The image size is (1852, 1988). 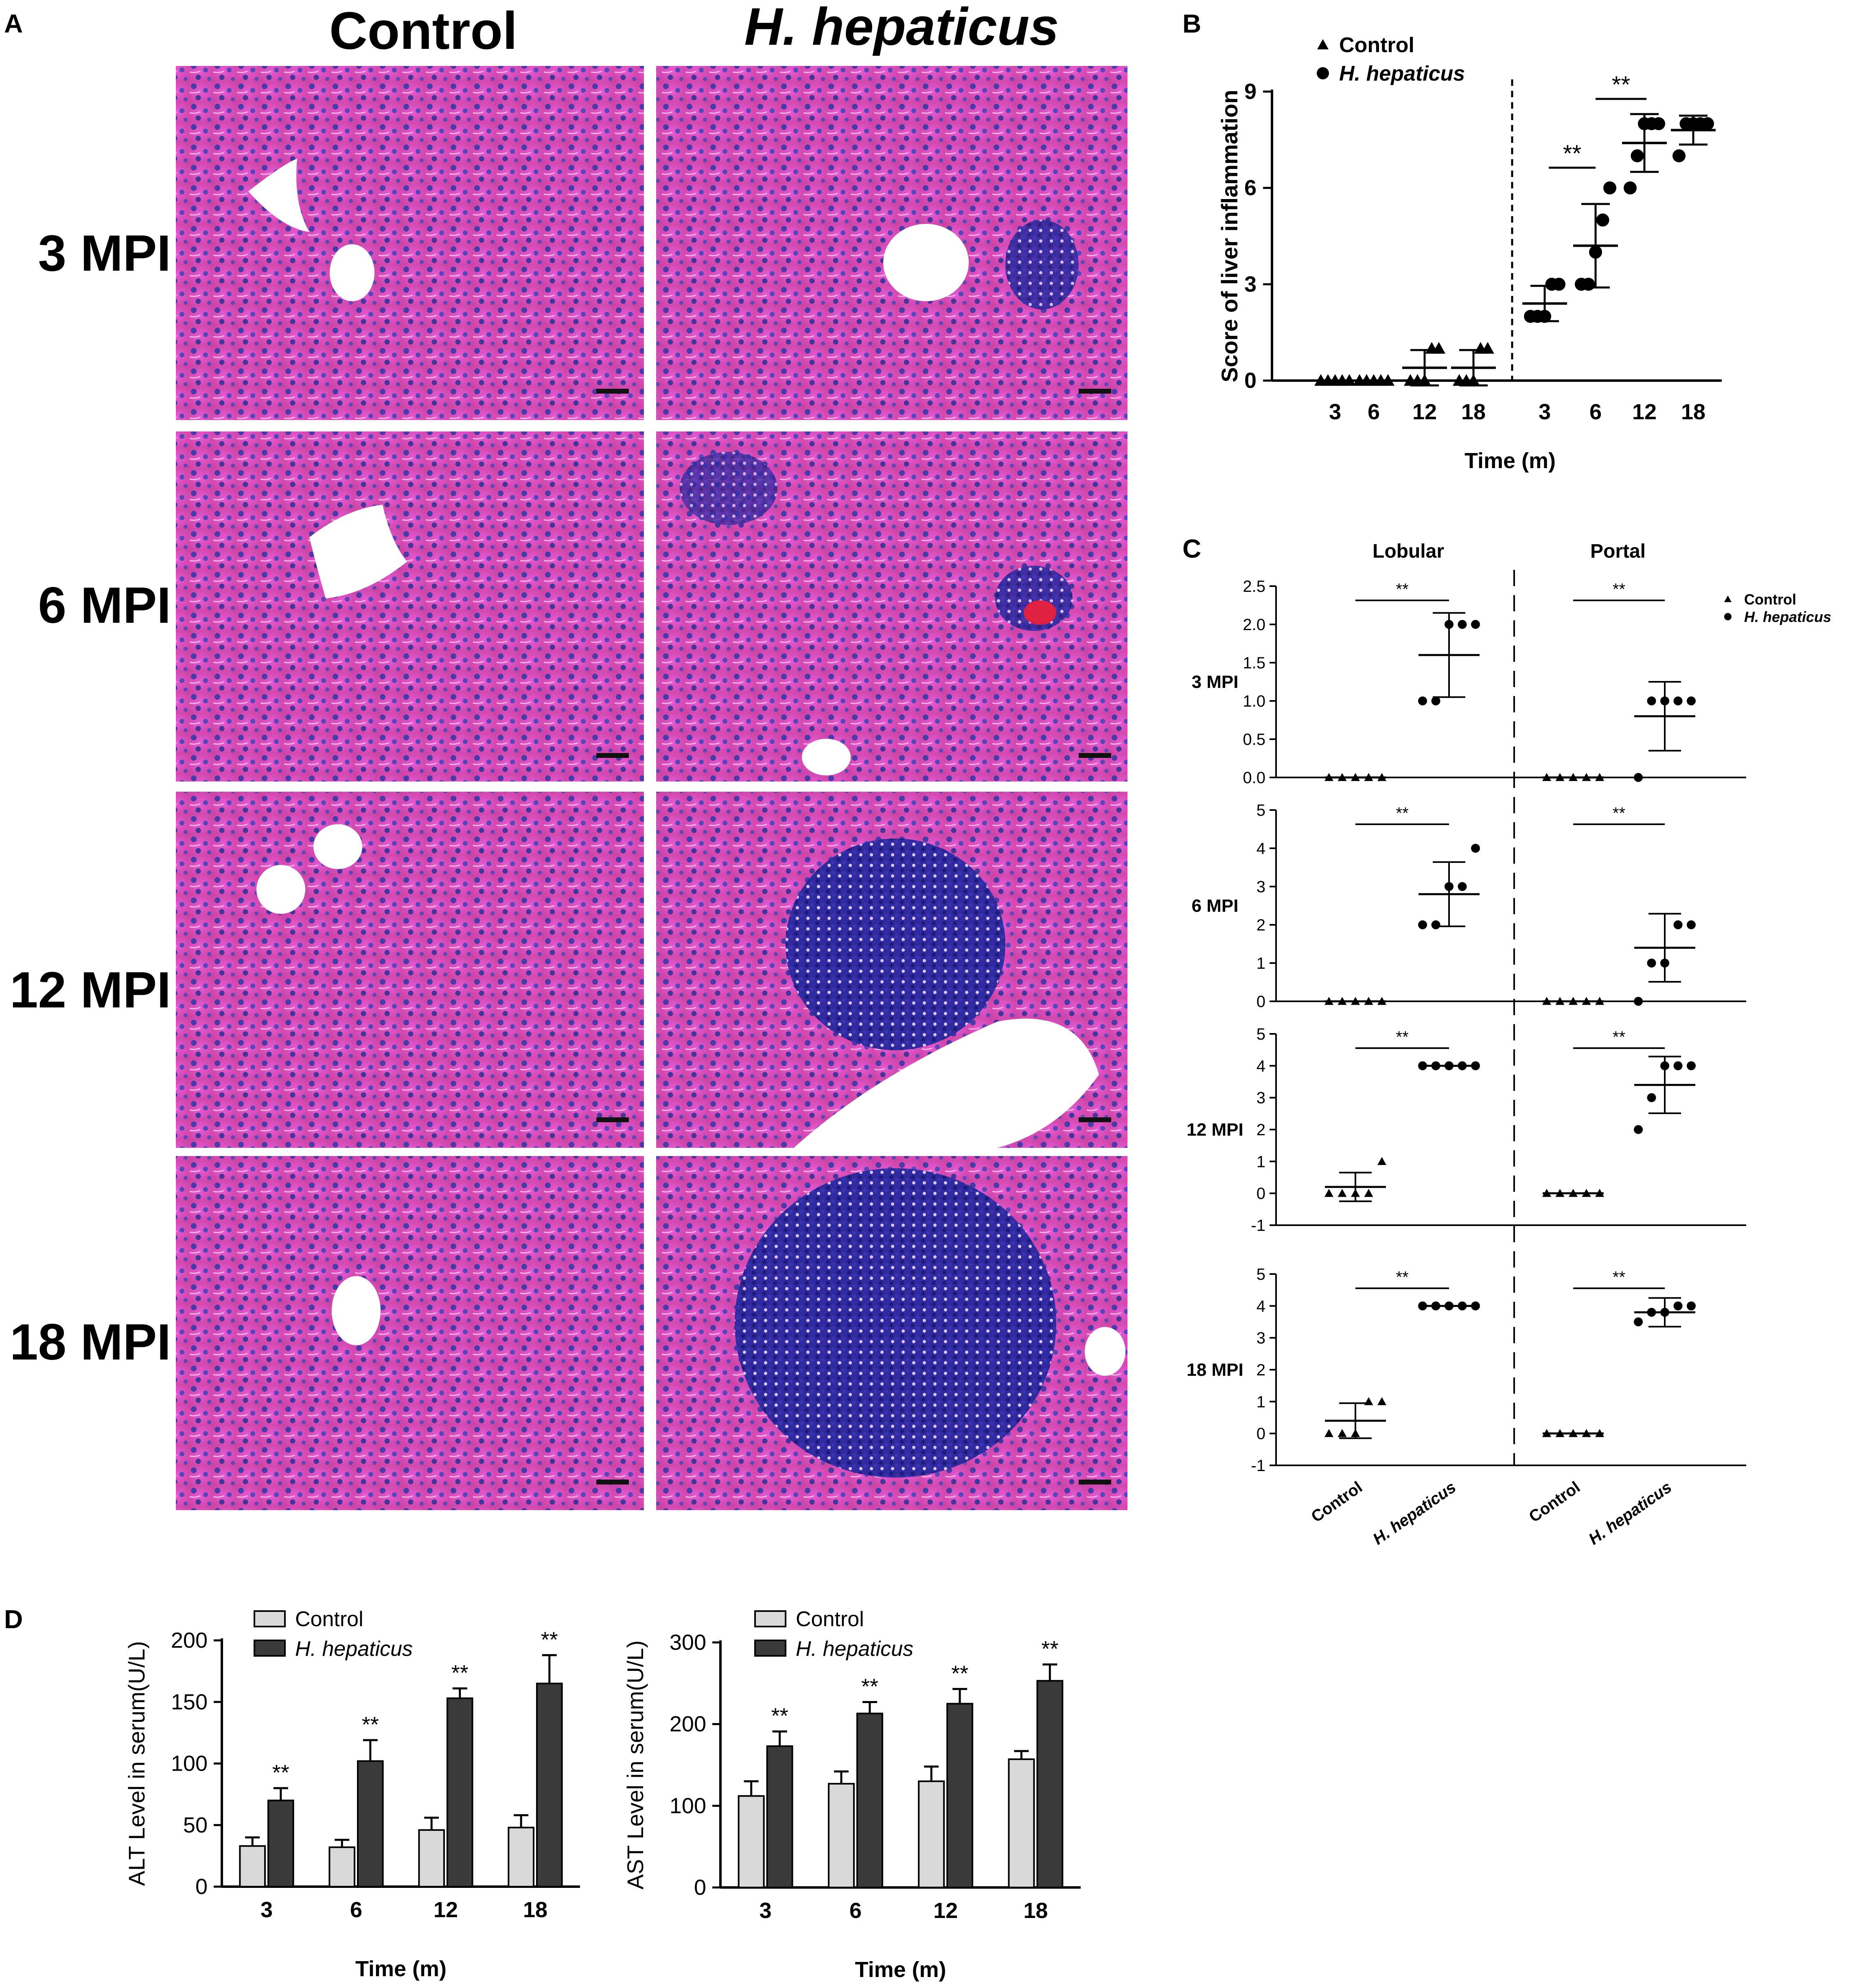 I want to click on y-tick-label: 150, so click(x=189, y=1702).